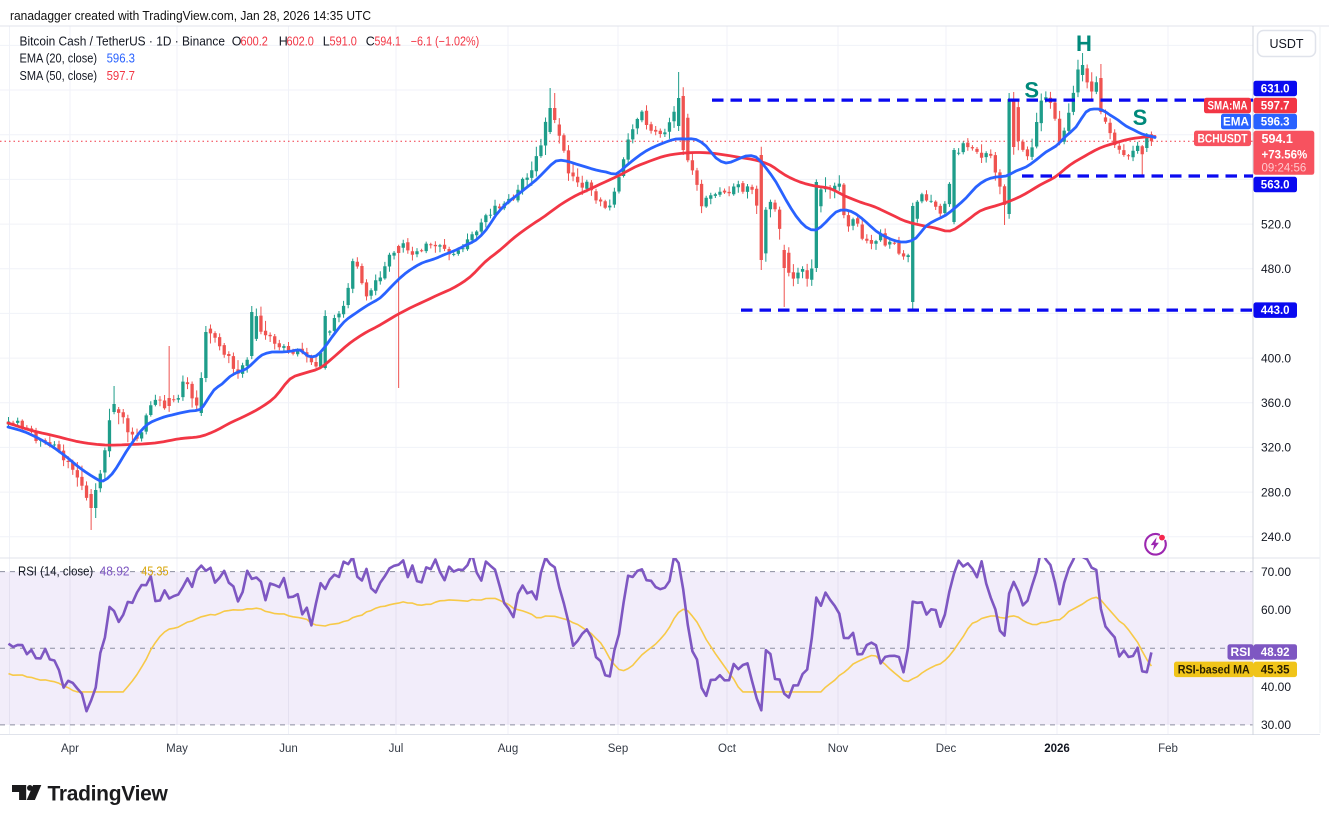 Image resolution: width=1329 pixels, height=823 pixels. I want to click on svg-text: 602.0, so click(300, 41).